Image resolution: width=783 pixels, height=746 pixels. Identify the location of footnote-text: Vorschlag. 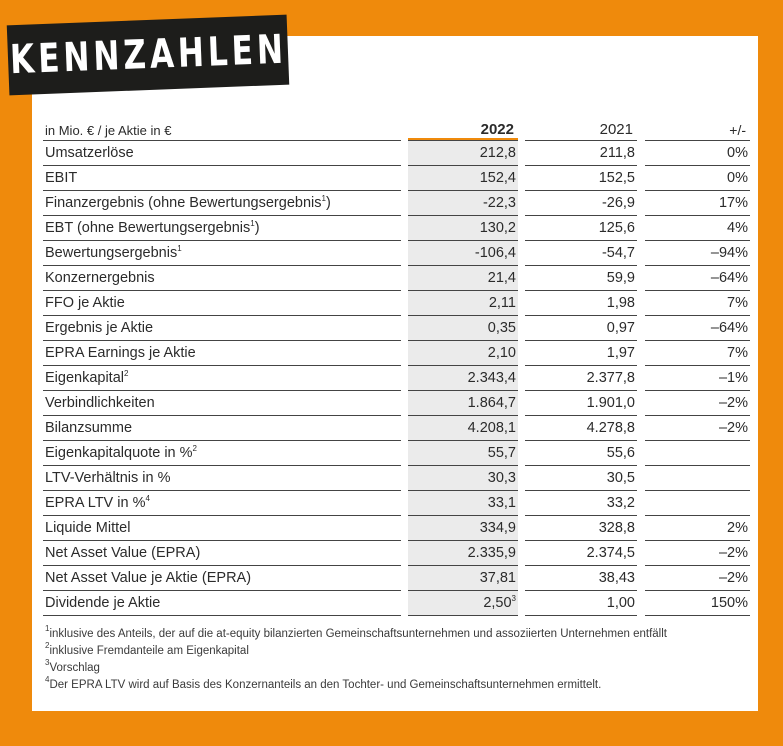
(74, 668).